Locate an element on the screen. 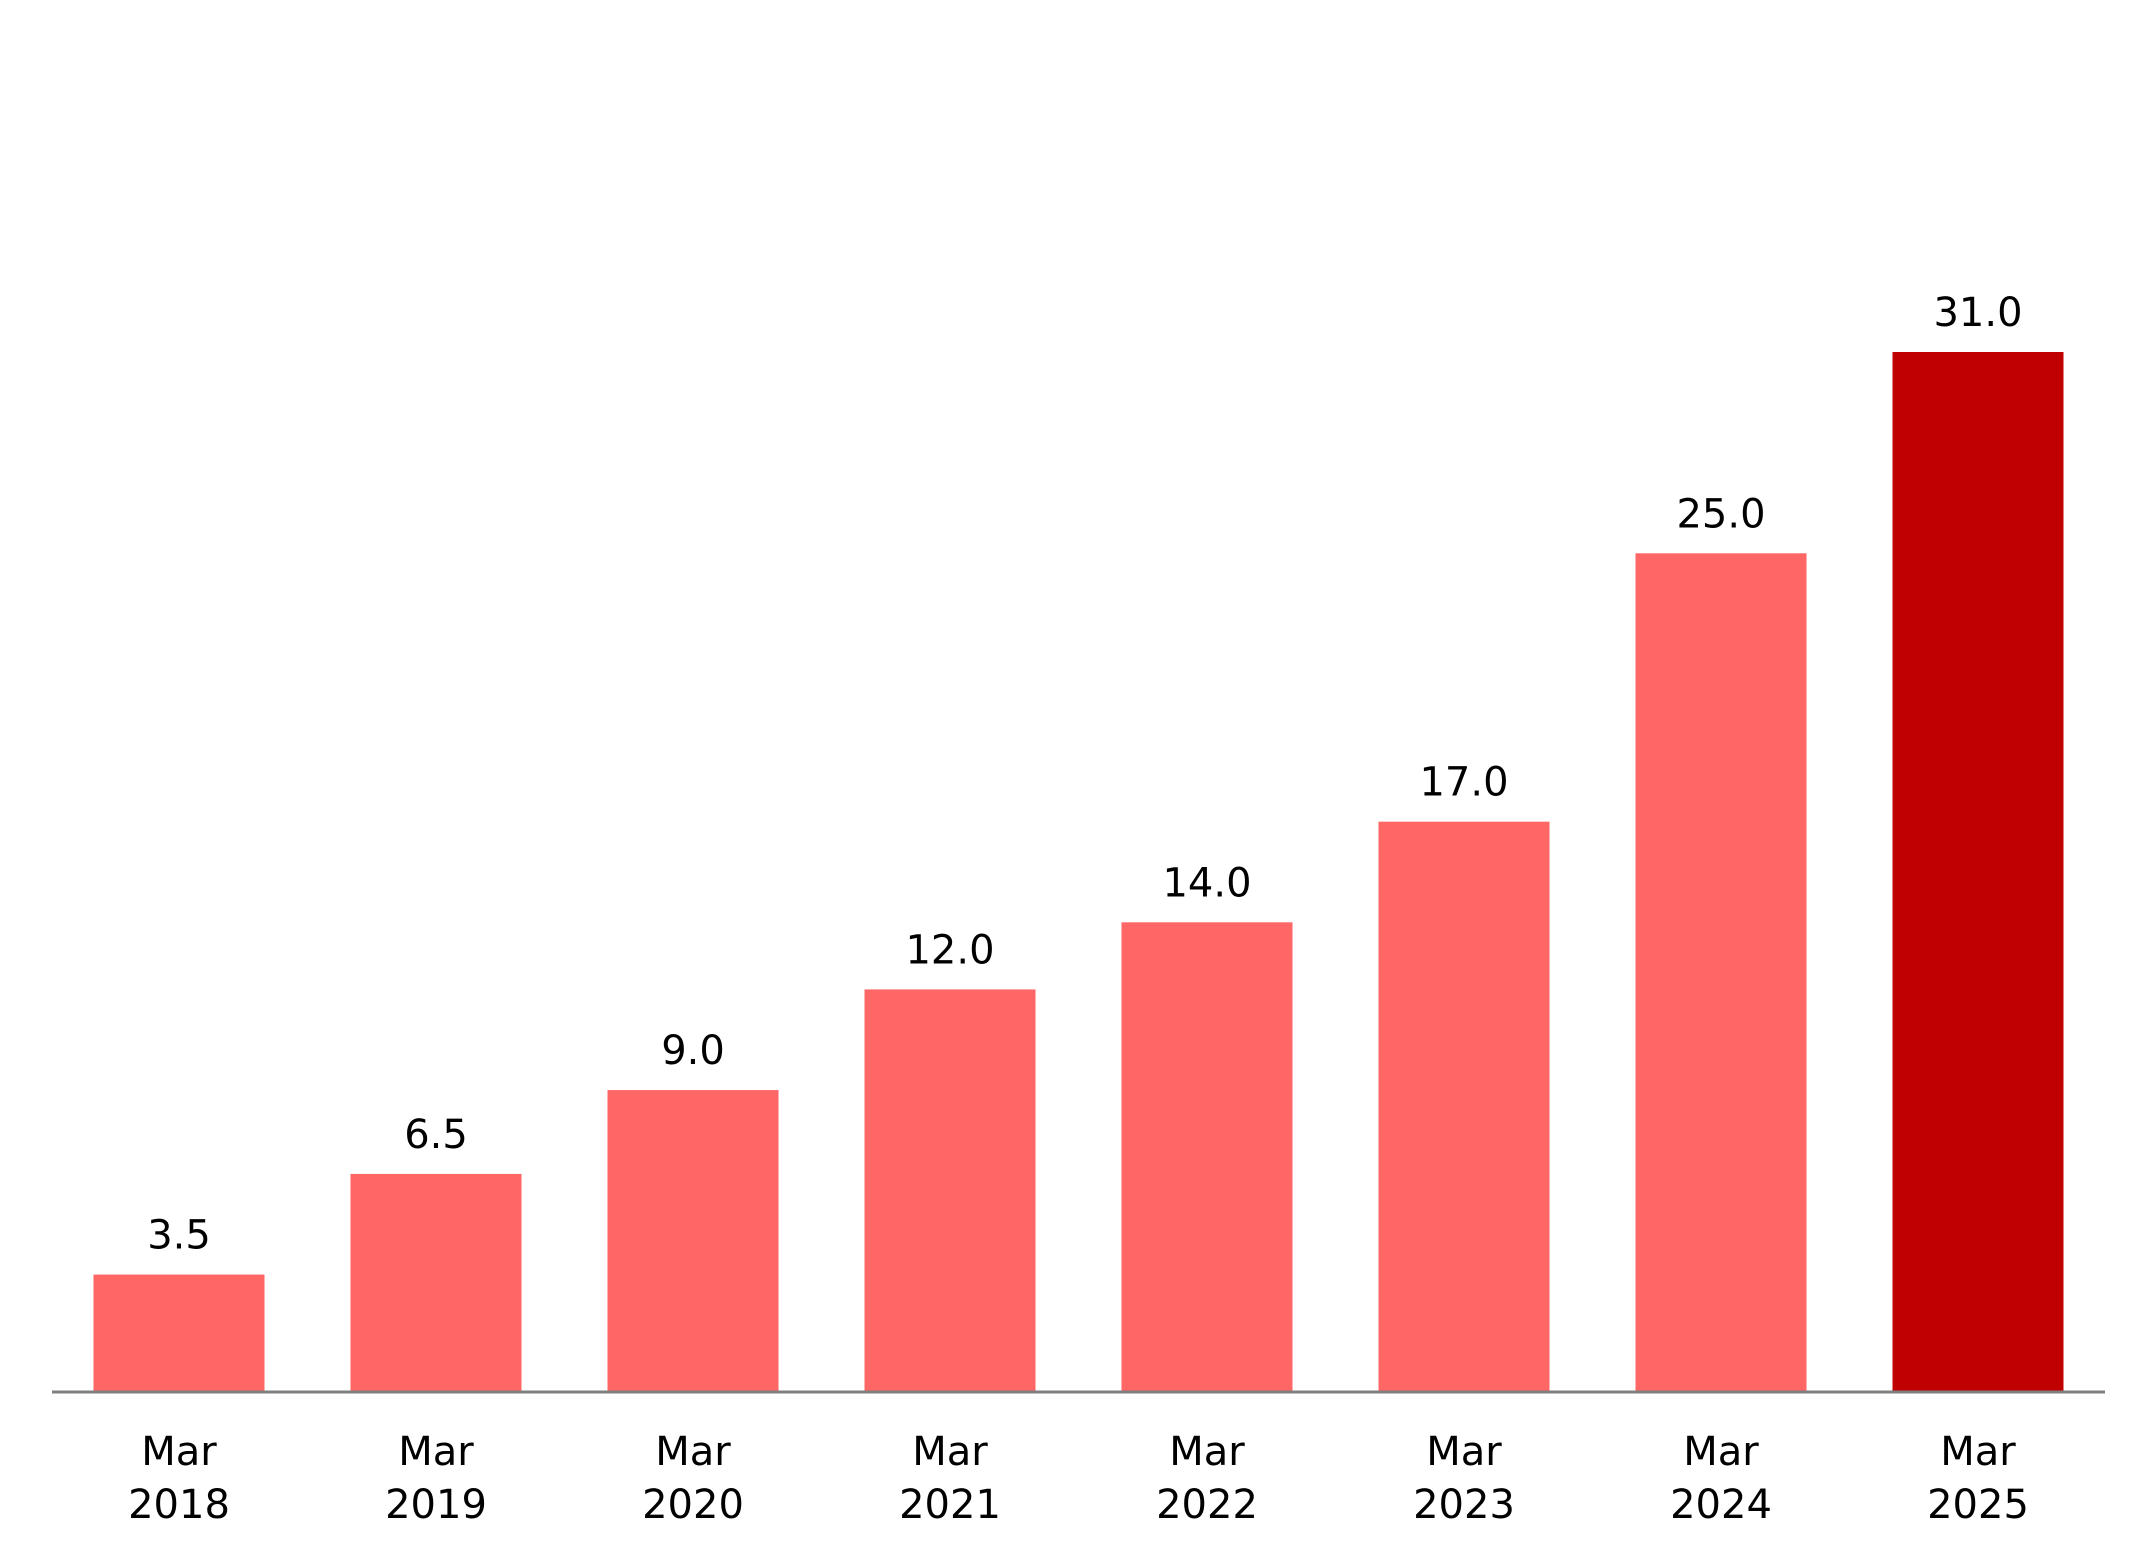  data-label: 25.0 is located at coordinates (1720, 514).